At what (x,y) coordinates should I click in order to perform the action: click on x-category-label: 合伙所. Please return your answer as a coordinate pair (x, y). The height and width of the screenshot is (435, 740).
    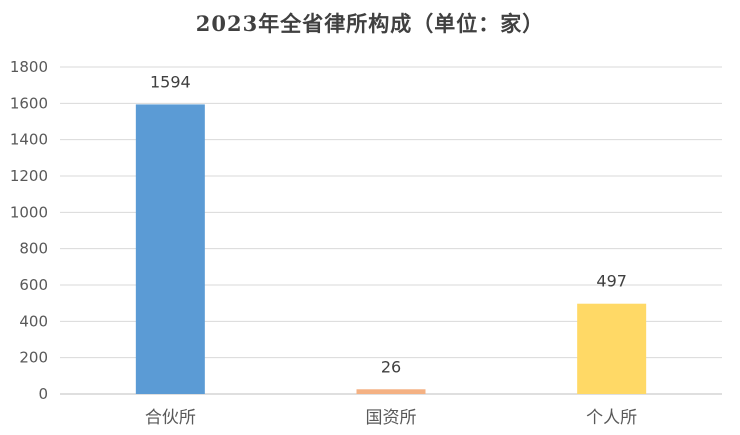
    Looking at the image, I should click on (170, 418).